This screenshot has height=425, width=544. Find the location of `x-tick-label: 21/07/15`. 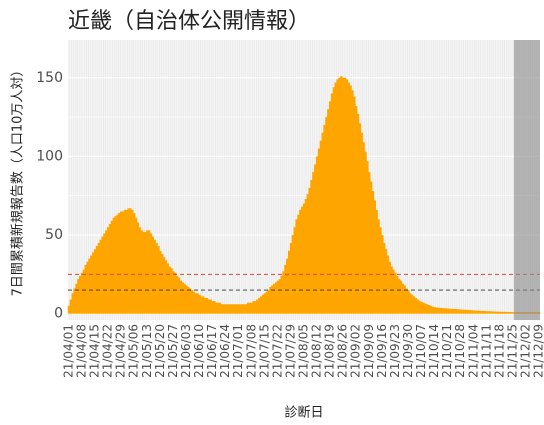

x-tick-label: 21/07/15 is located at coordinates (264, 351).